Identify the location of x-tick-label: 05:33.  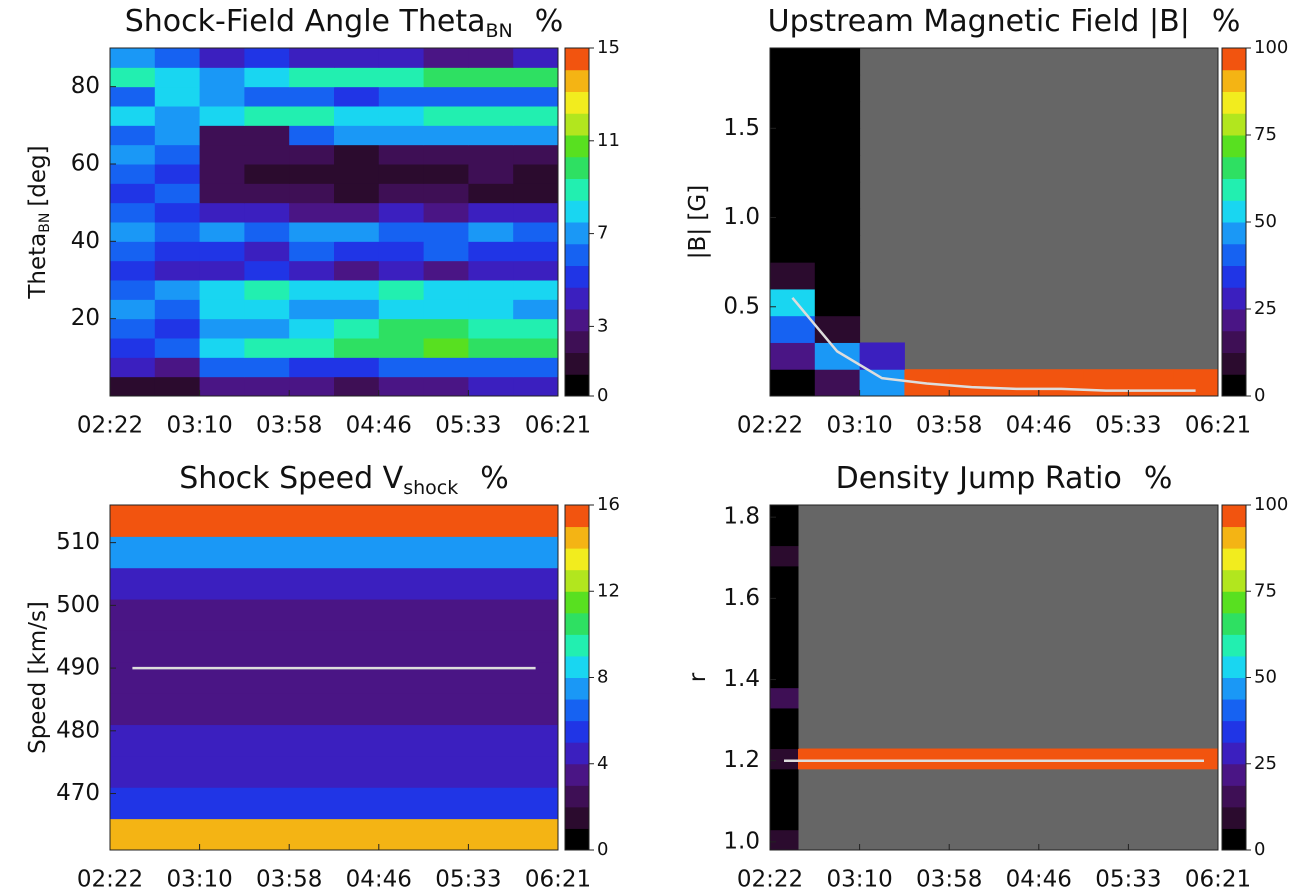
(468, 426).